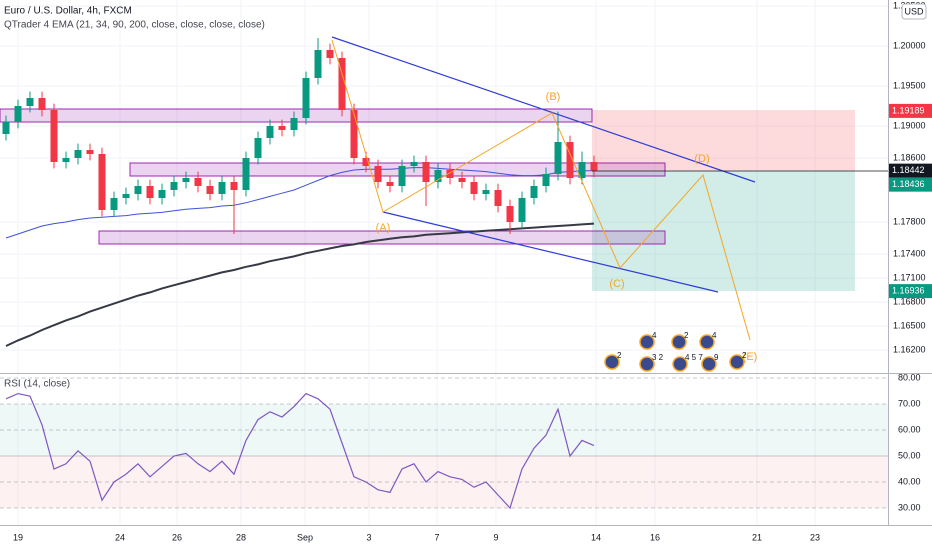 The image size is (932, 550). I want to click on currency-box, so click(914, 11).